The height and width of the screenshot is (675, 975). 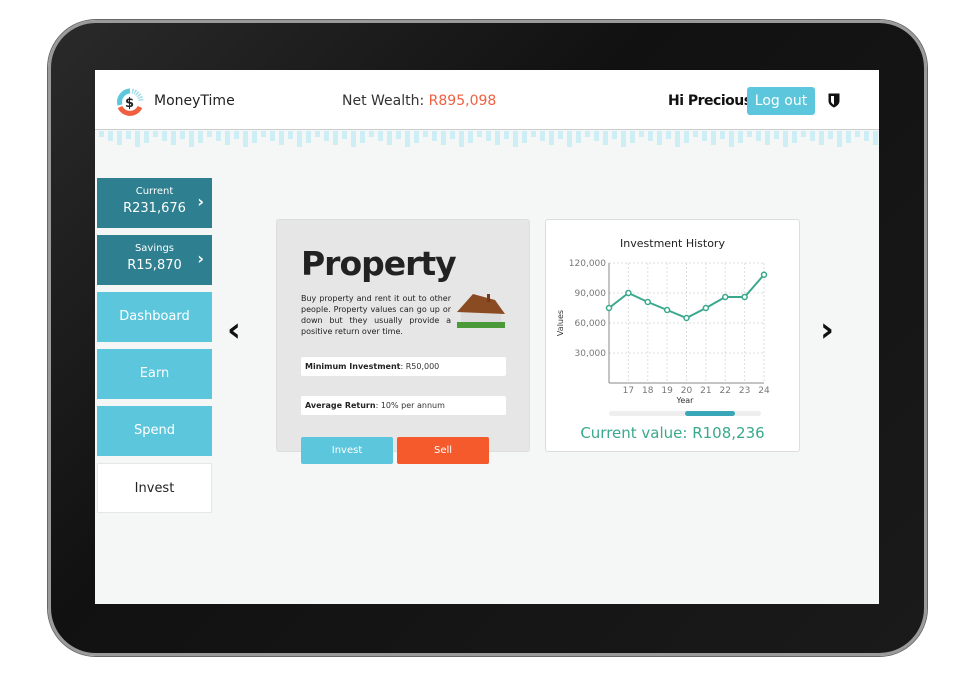 What do you see at coordinates (834, 100) in the screenshot?
I see `shield-icon` at bounding box center [834, 100].